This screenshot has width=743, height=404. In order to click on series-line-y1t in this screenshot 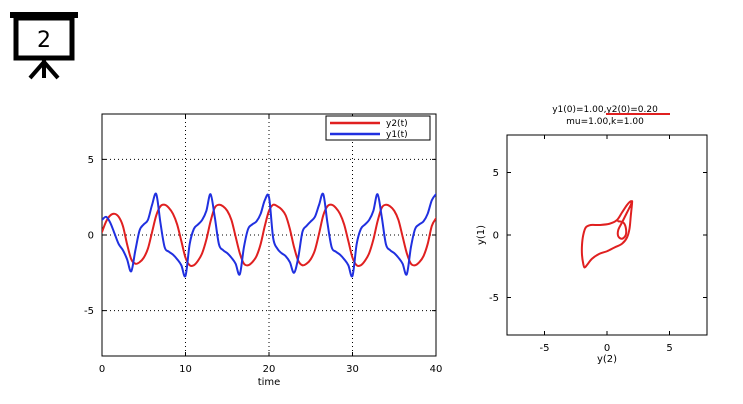, I will do `click(269, 235)`.